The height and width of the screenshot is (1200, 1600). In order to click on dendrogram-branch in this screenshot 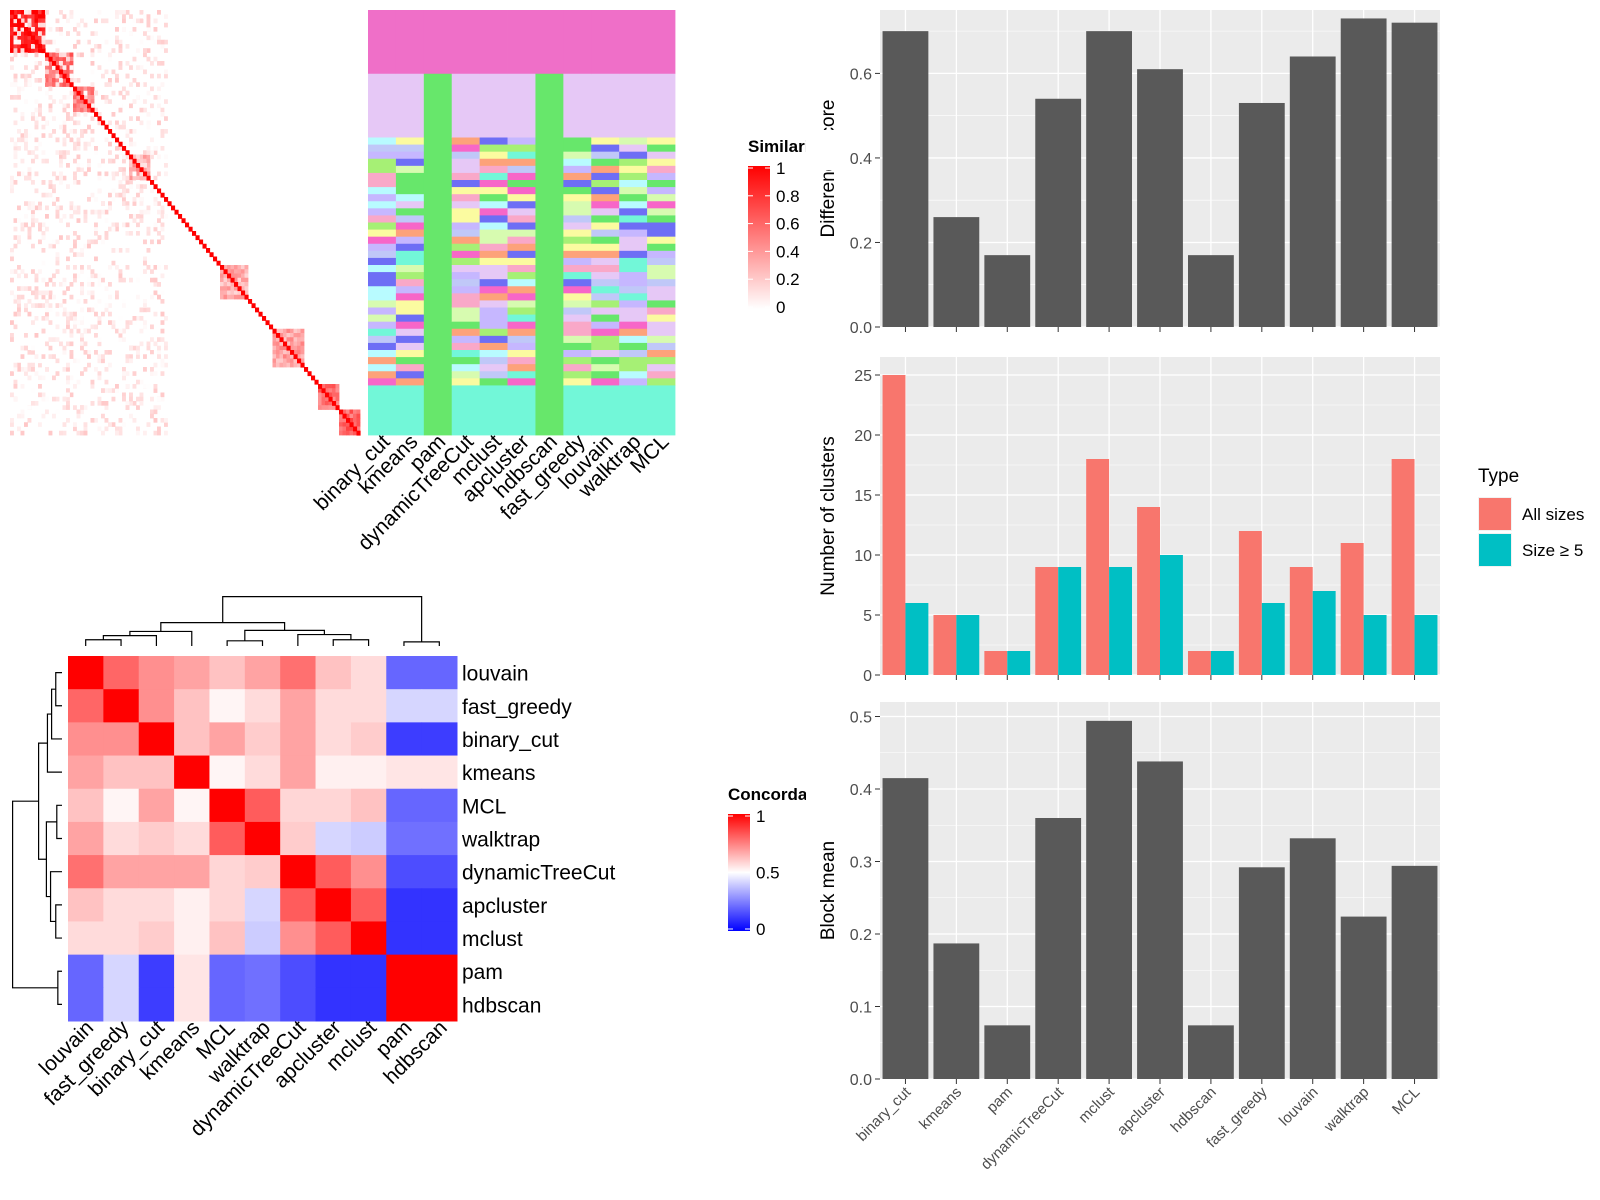, I will do `click(59, 988)`.